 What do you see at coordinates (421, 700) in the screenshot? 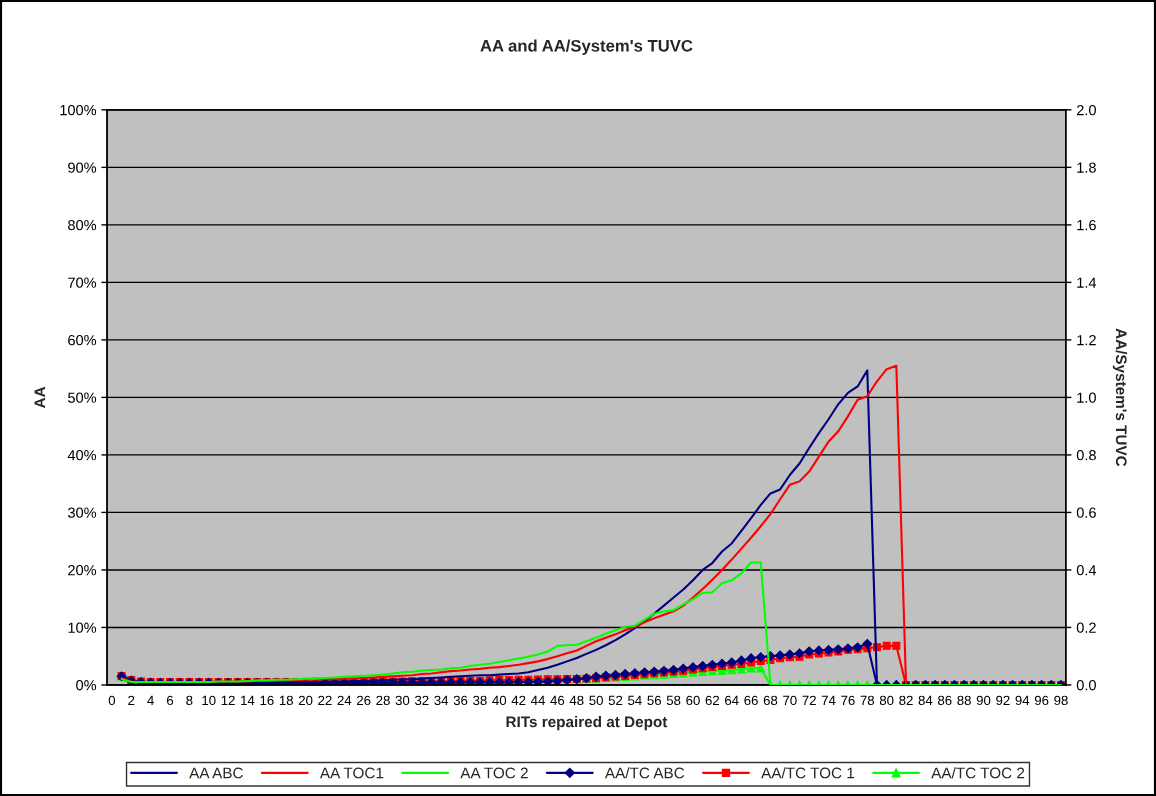
I see `x-tick-label: 32` at bounding box center [421, 700].